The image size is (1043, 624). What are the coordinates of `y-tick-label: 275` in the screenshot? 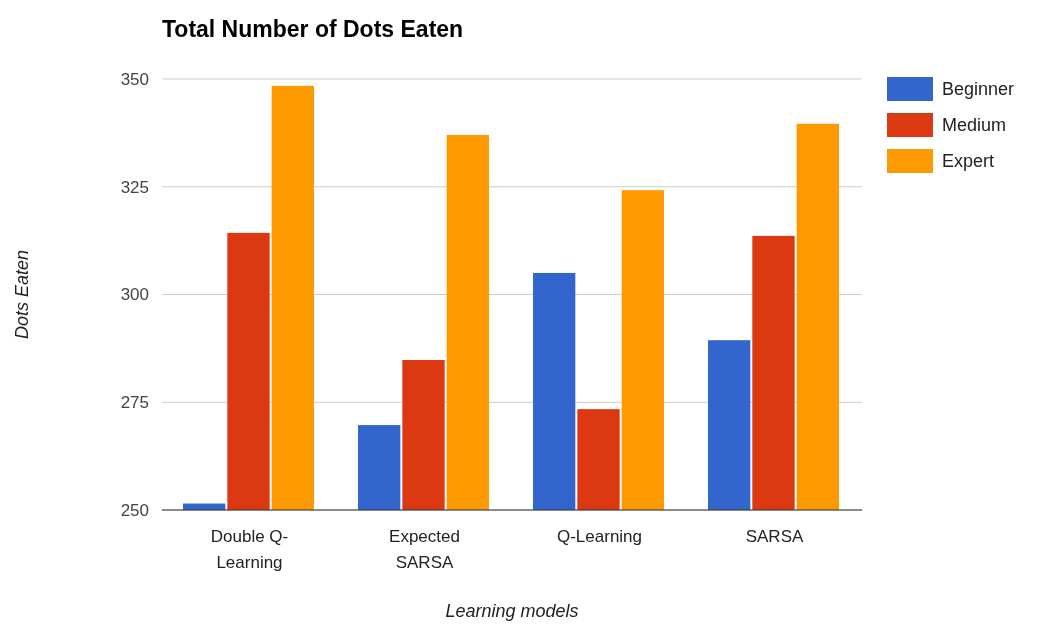 It's located at (134, 403).